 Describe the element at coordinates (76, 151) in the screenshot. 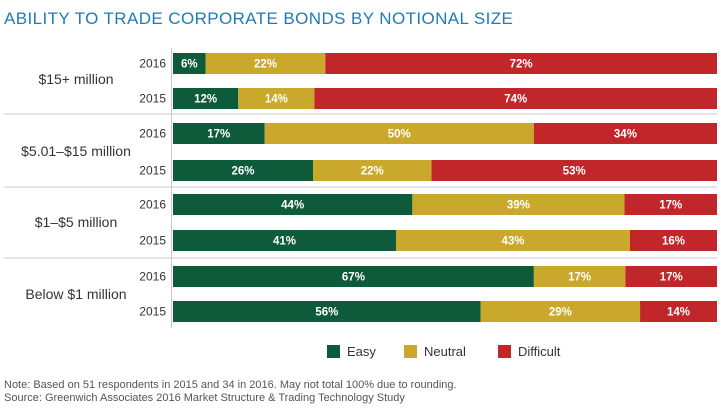

I see `group-label: $5.01–$15 million` at that location.